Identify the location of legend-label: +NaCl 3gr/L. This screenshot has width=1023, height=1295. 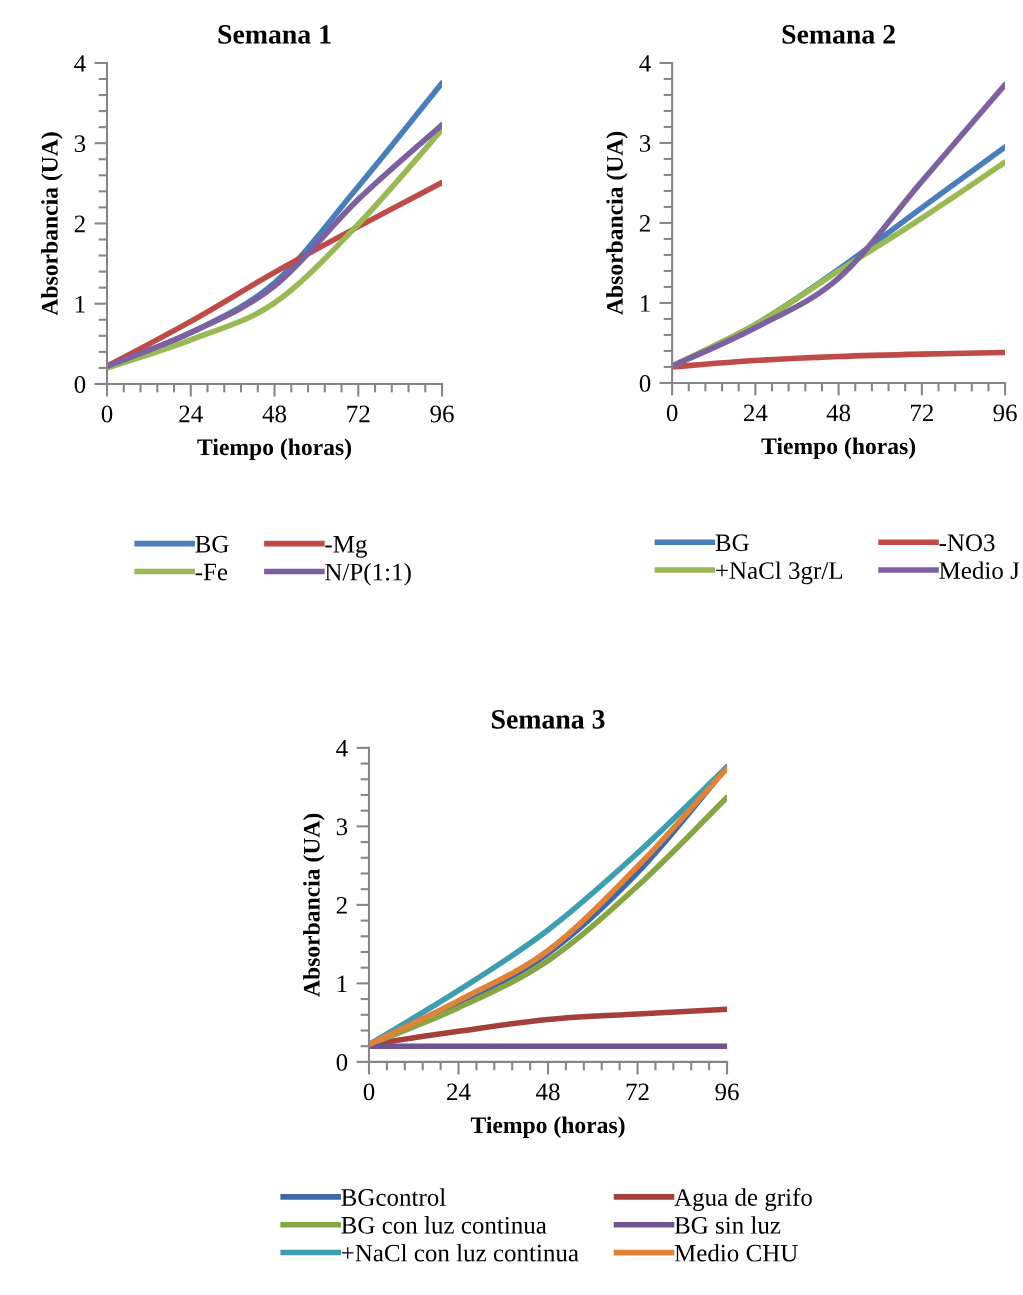
(779, 573).